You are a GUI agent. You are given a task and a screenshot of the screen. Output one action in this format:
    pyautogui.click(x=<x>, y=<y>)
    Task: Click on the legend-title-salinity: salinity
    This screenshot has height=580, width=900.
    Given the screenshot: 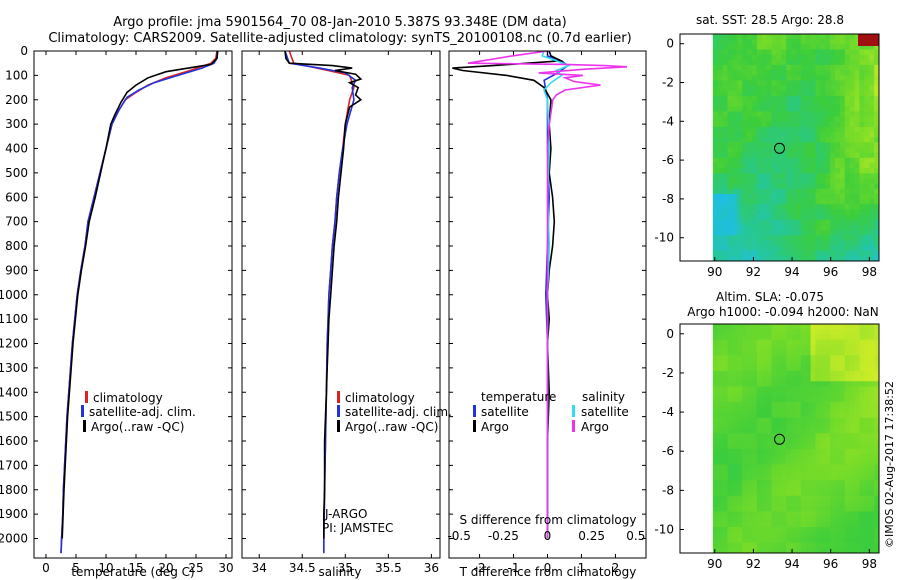 What is the action you would take?
    pyautogui.click(x=603, y=397)
    